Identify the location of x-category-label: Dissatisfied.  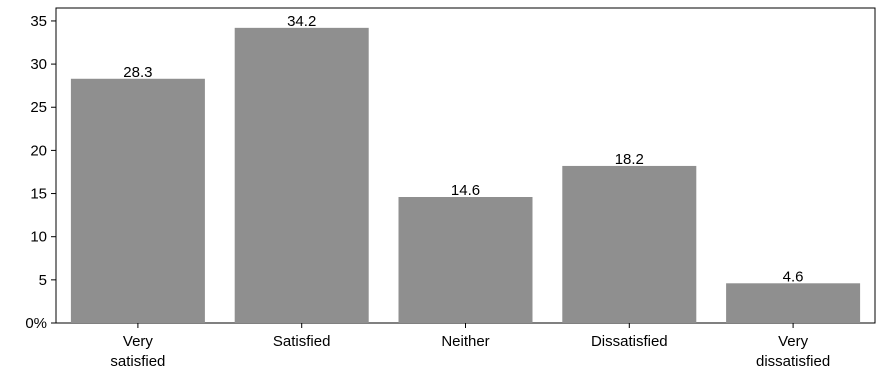
(629, 341).